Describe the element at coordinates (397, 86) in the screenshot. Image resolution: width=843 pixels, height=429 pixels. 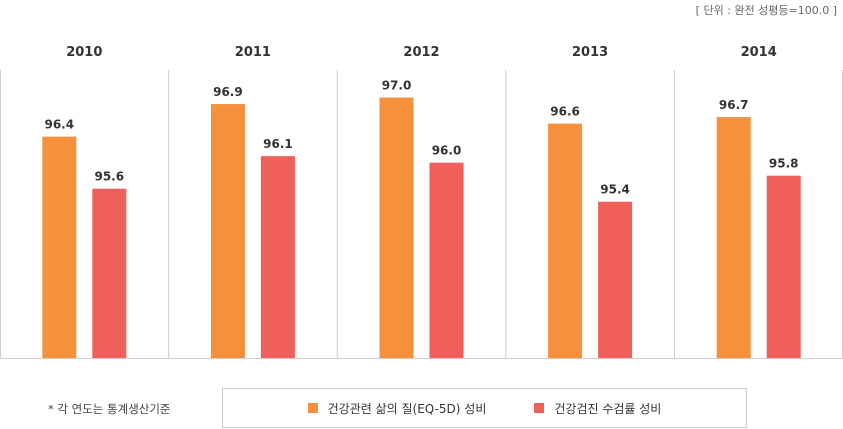
I see `data-label-eq5d-2012: 97.0` at that location.